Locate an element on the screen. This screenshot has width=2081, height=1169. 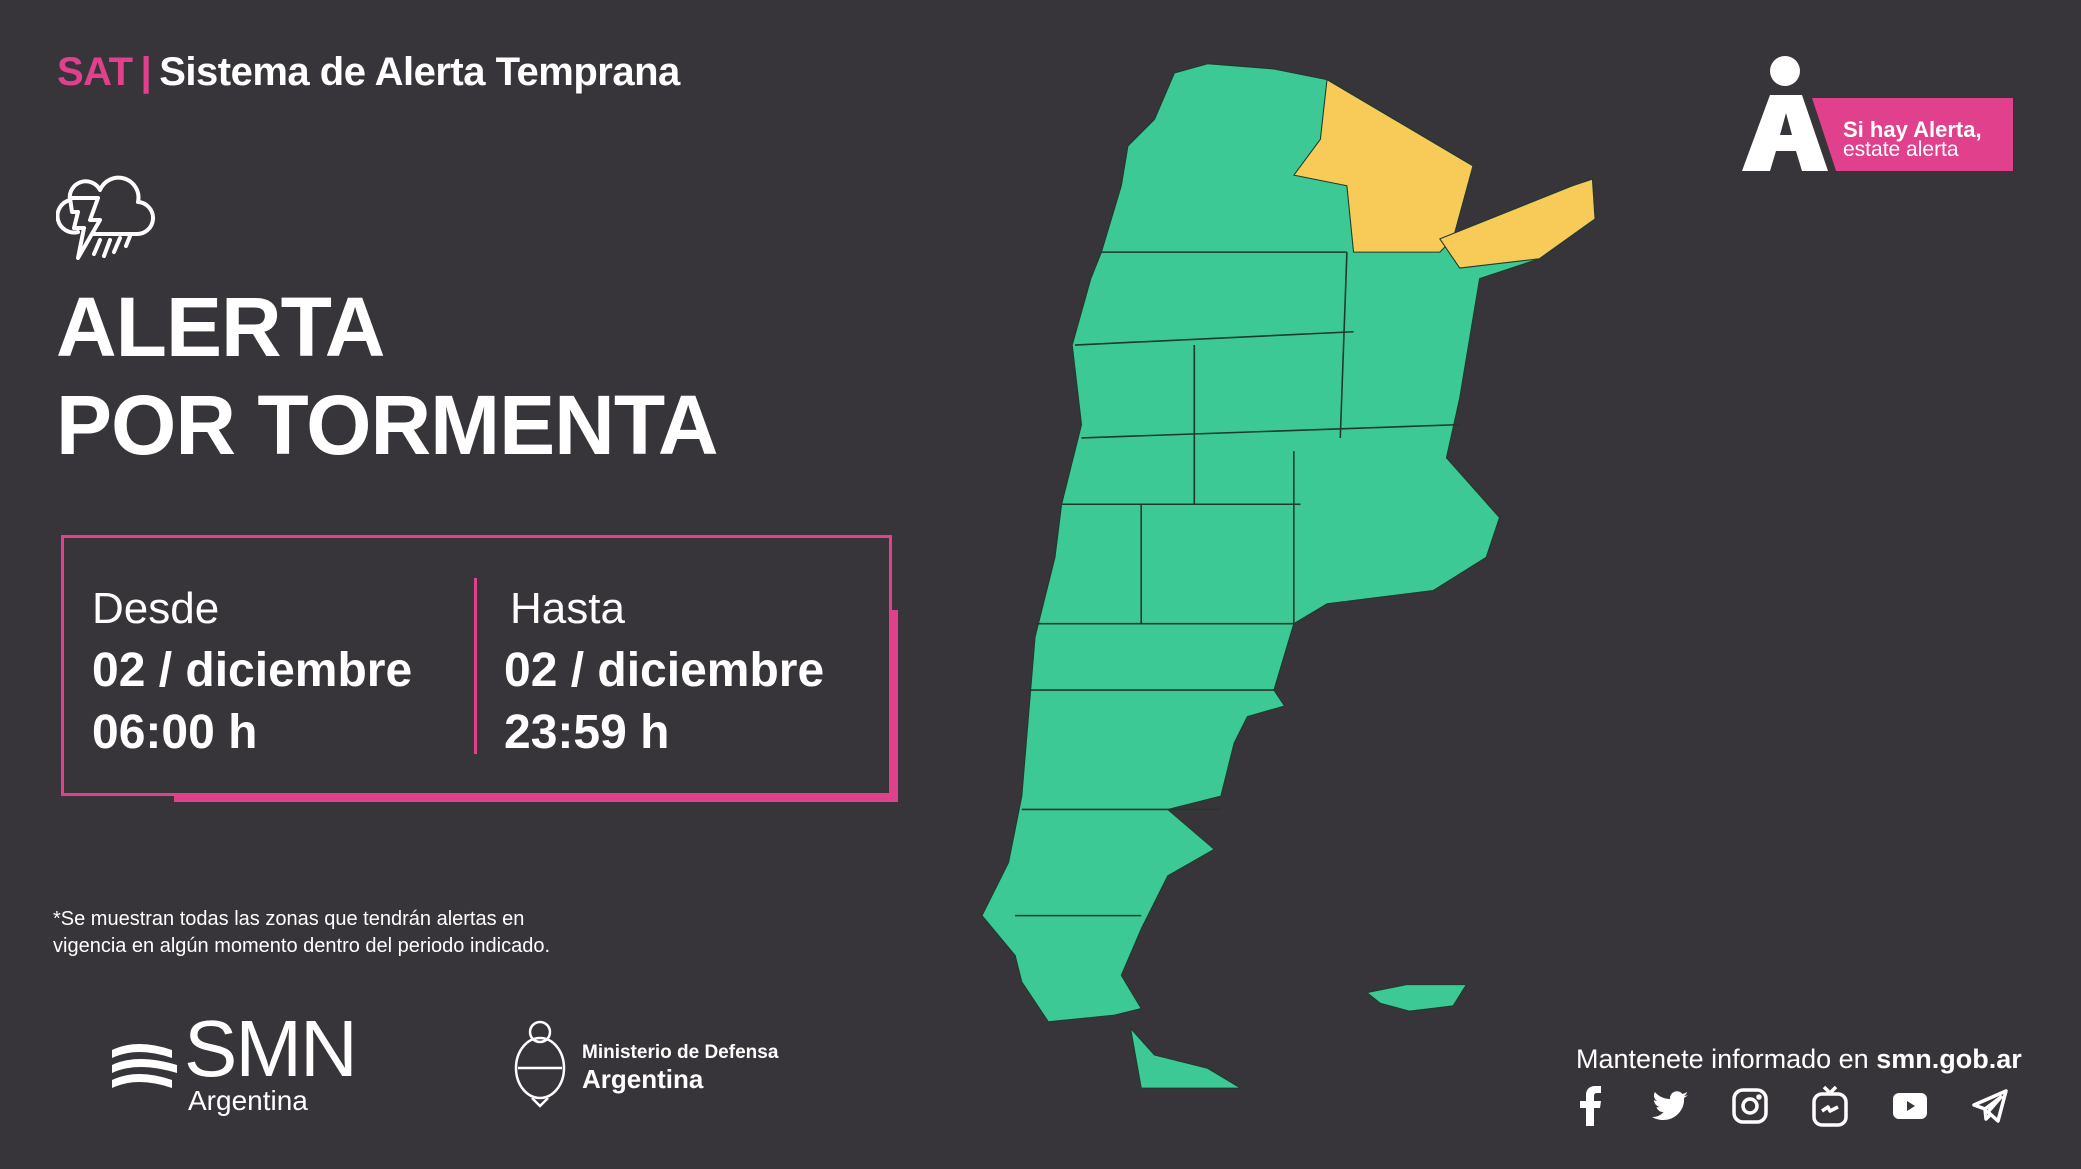
youtube-icon is located at coordinates (1910, 1106).